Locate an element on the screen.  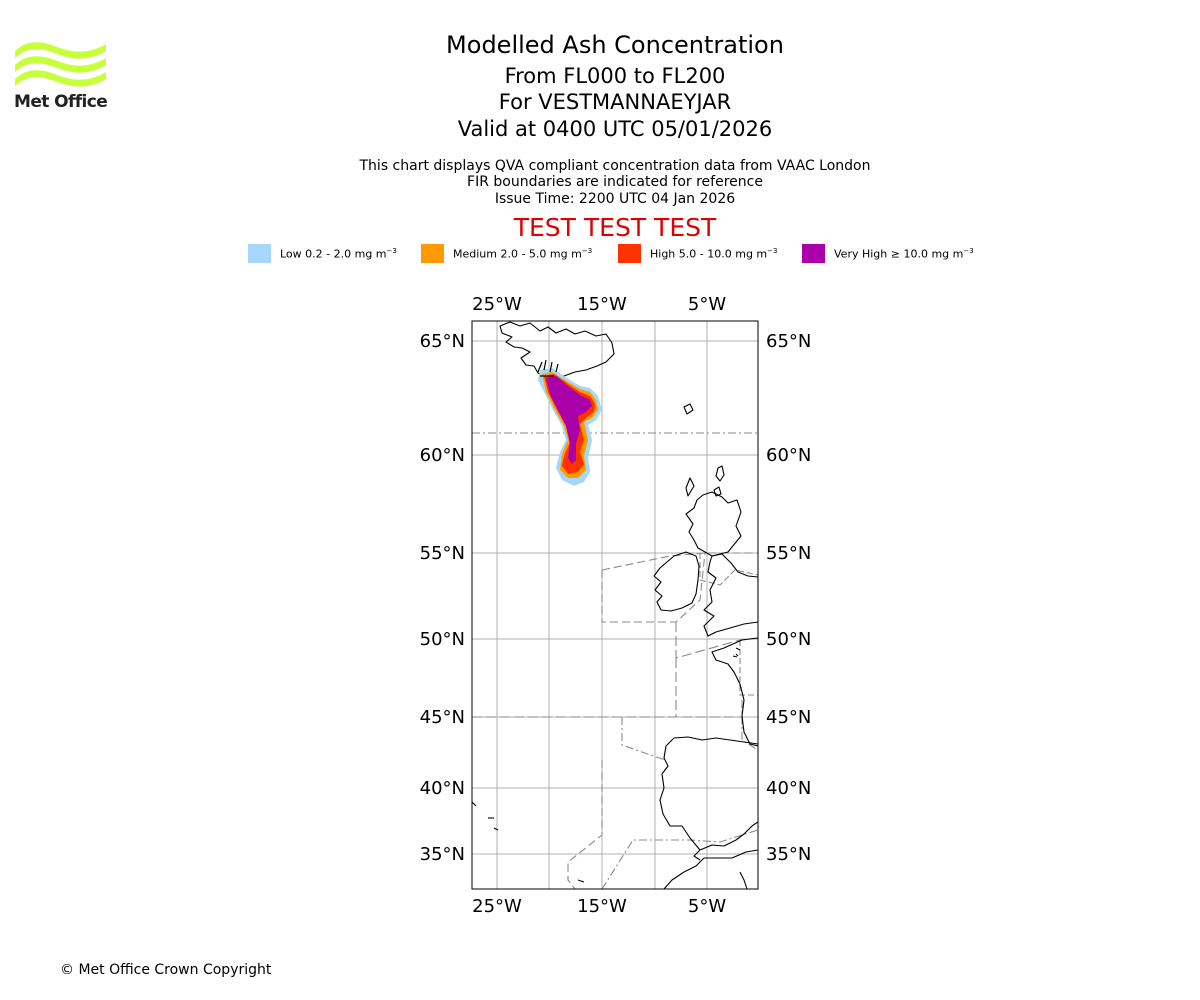
france-coast is located at coordinates (734, 692).